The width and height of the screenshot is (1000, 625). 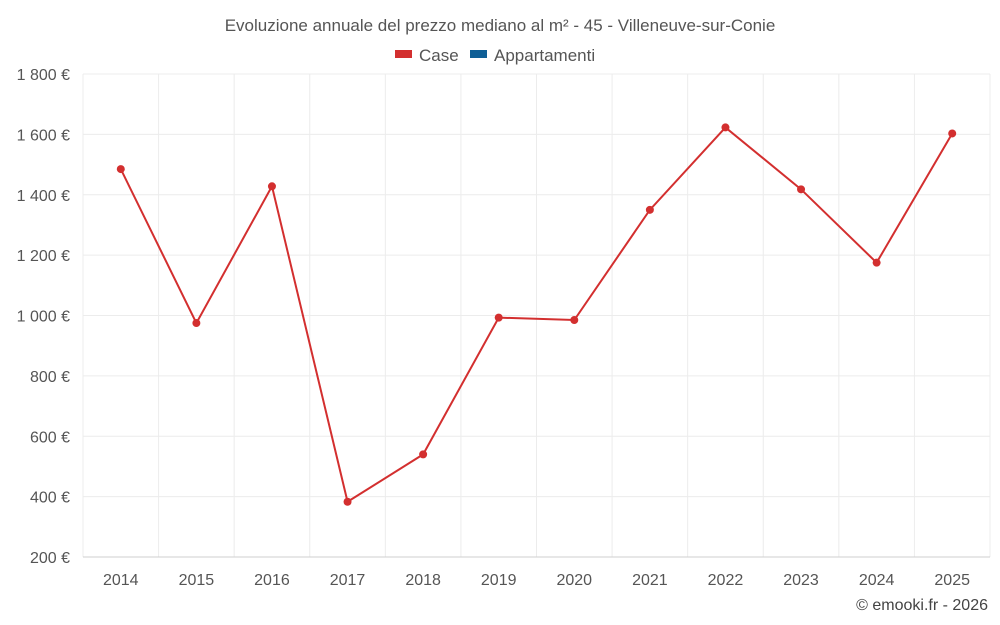 I want to click on x-tick-label: 2022, so click(x=726, y=580).